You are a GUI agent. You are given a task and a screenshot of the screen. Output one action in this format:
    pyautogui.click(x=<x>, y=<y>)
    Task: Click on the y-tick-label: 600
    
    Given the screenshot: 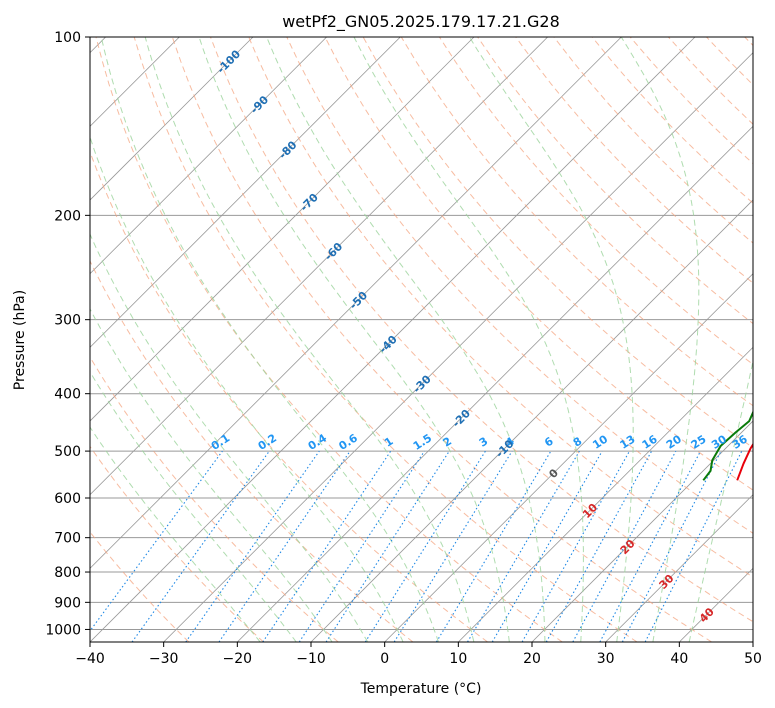 What is the action you would take?
    pyautogui.click(x=67, y=499)
    